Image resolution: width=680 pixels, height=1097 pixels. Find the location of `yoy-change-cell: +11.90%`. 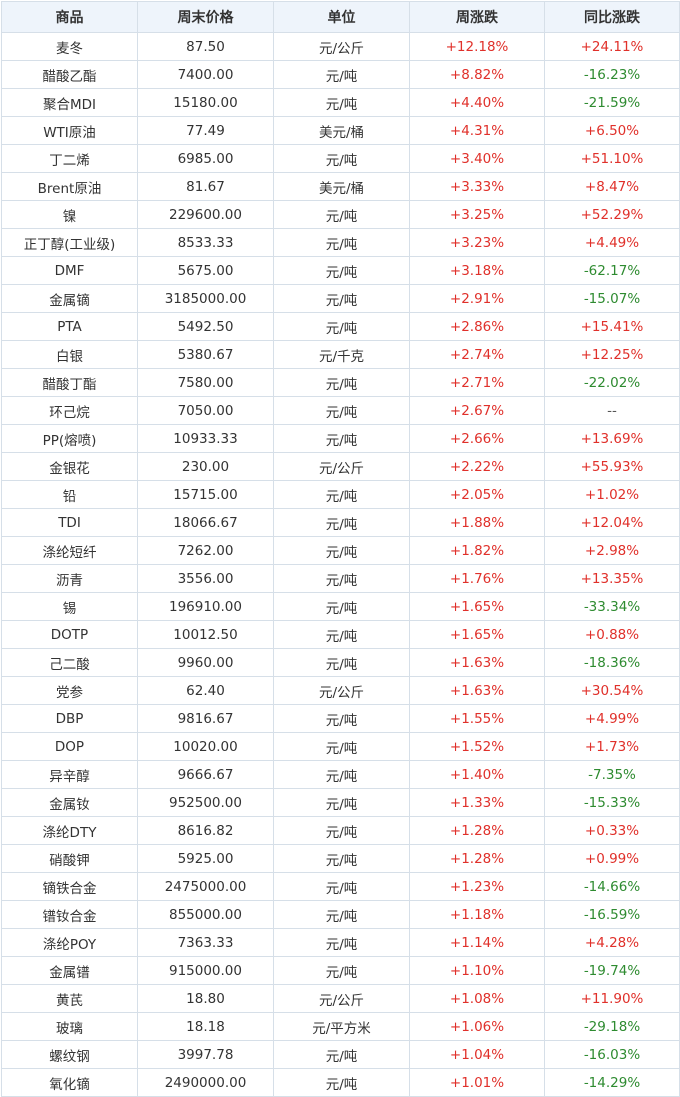

yoy-change-cell: +11.90% is located at coordinates (612, 998).